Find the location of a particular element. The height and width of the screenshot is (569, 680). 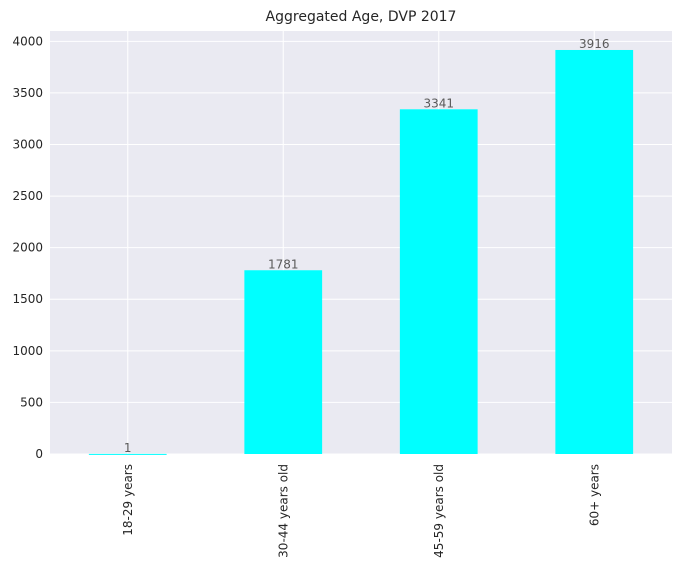

data-label: 1 is located at coordinates (128, 448).